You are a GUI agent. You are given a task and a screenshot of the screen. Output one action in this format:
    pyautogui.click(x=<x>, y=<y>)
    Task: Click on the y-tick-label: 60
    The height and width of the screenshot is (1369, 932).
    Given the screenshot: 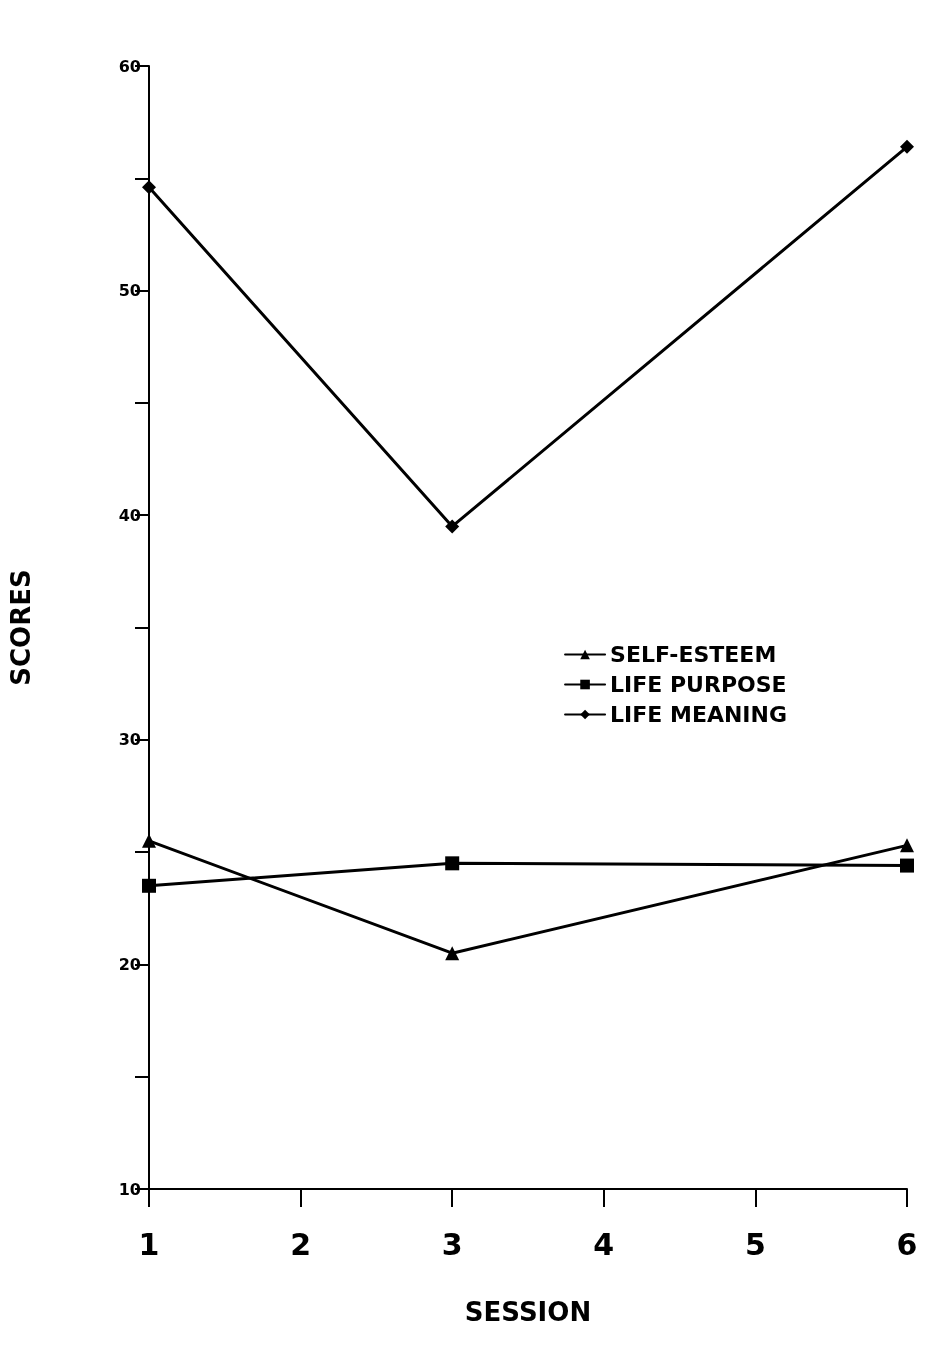 What is the action you would take?
    pyautogui.click(x=129, y=66)
    